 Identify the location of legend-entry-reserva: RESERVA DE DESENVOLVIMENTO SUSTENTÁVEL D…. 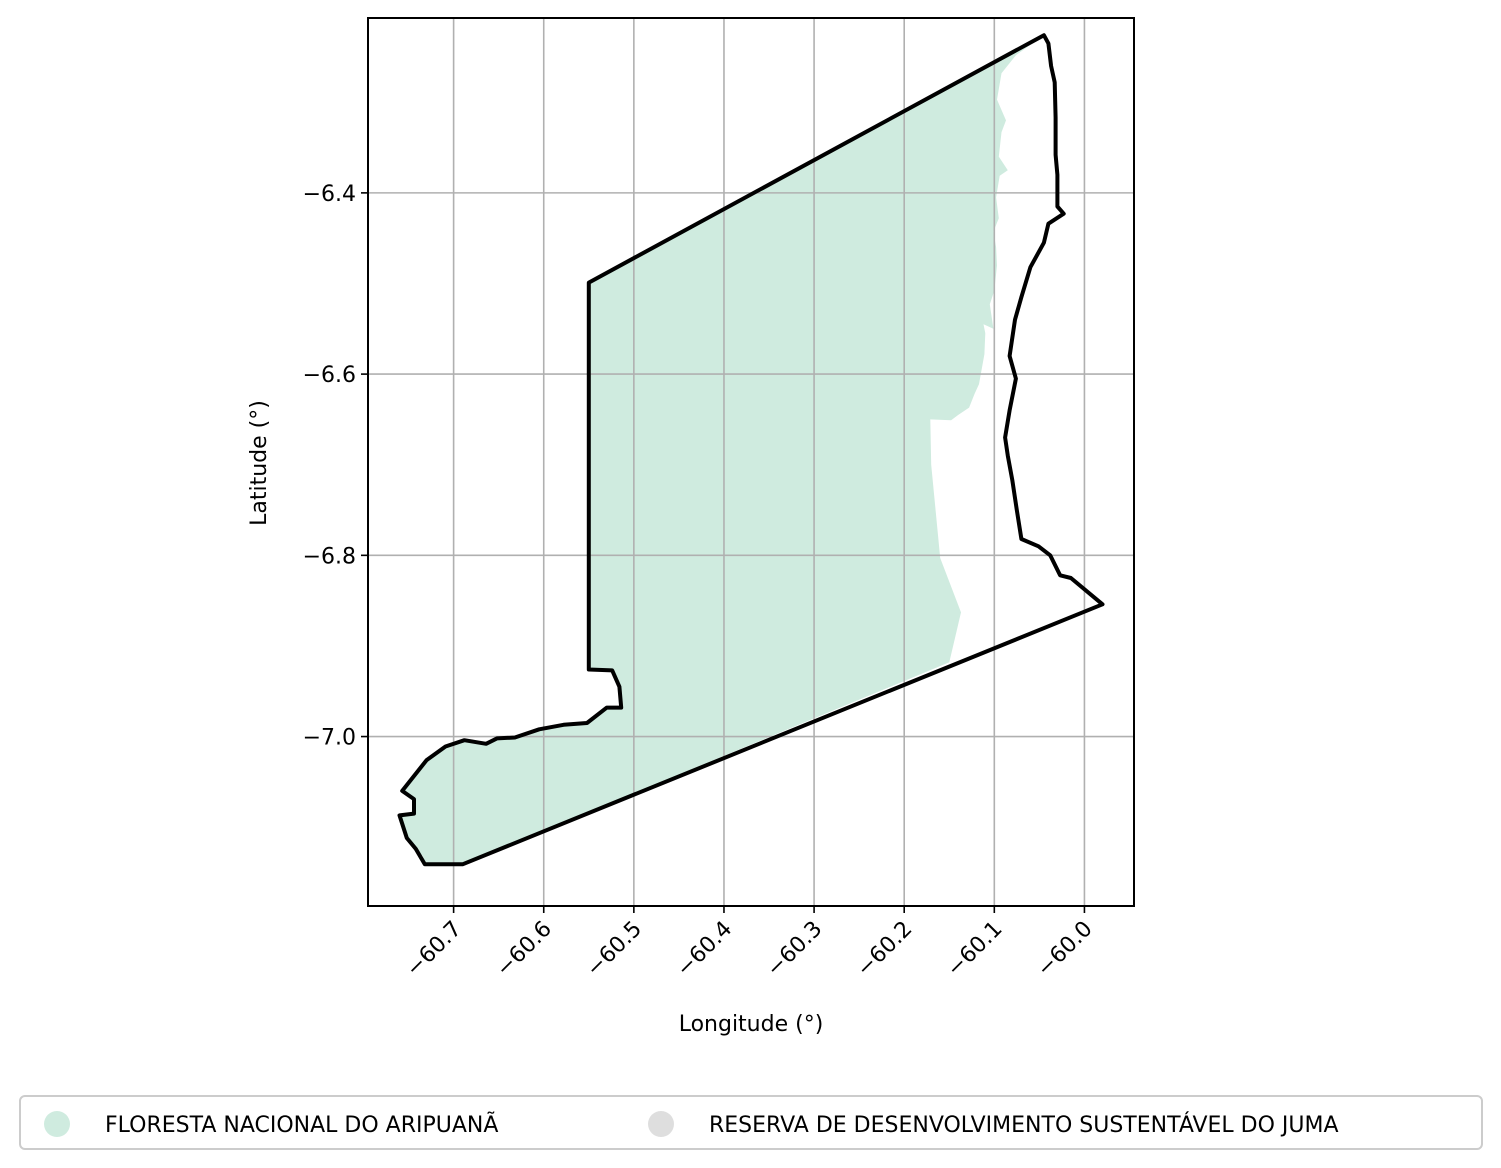
(1024, 1125).